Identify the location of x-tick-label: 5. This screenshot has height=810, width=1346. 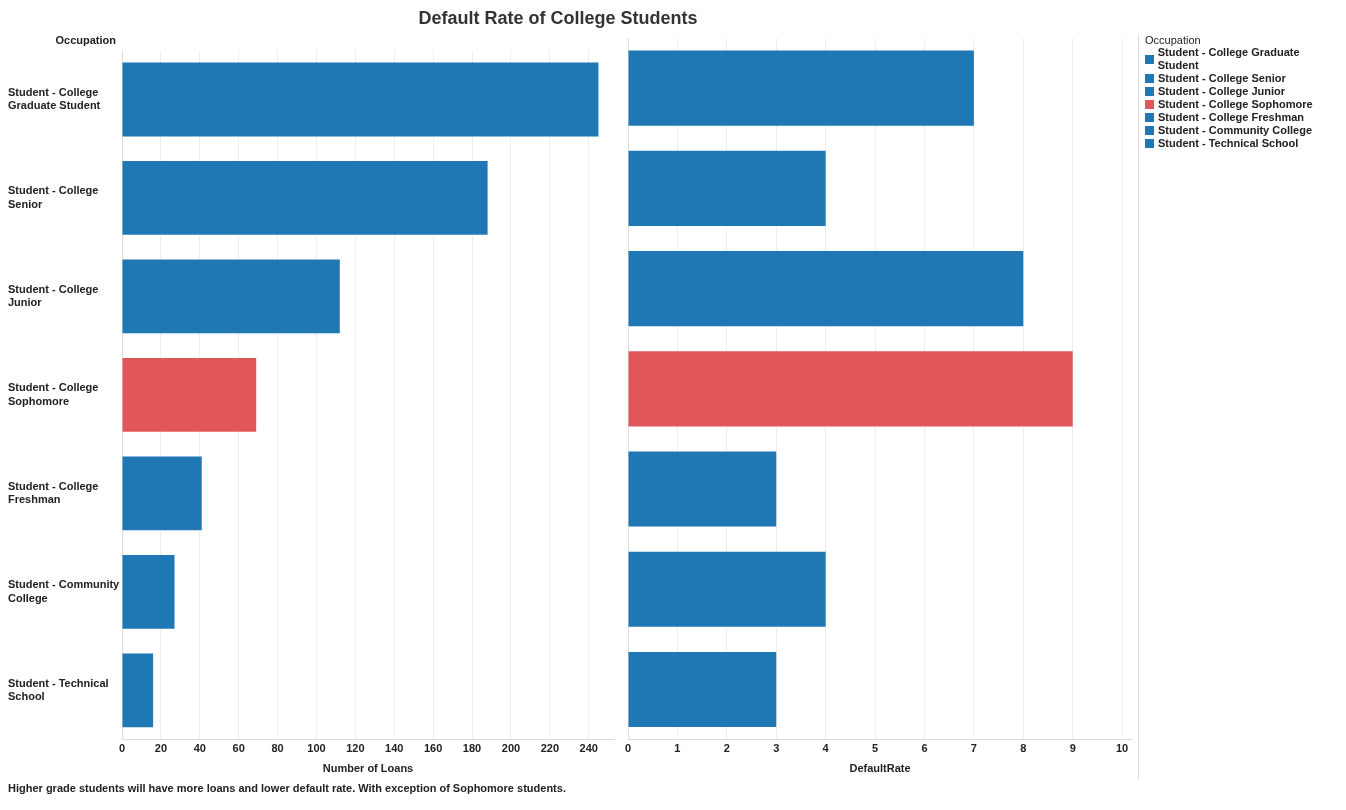
(875, 748).